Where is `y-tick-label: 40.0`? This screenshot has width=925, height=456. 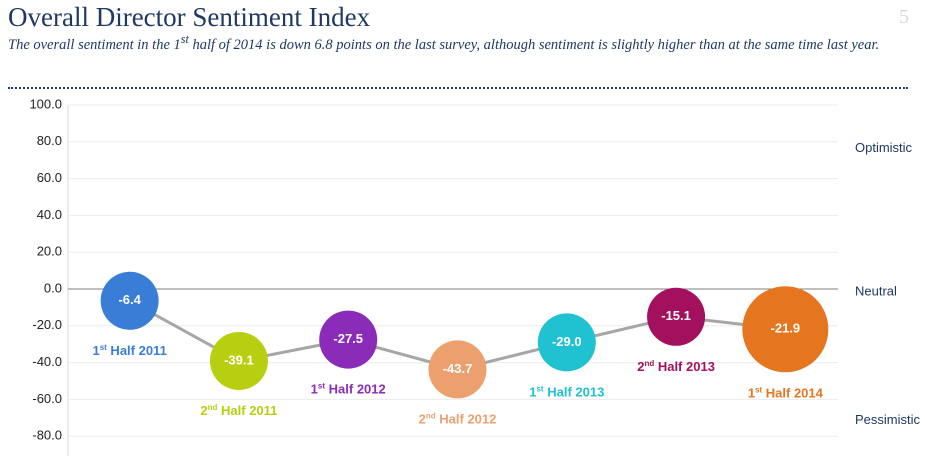 y-tick-label: 40.0 is located at coordinates (49, 214).